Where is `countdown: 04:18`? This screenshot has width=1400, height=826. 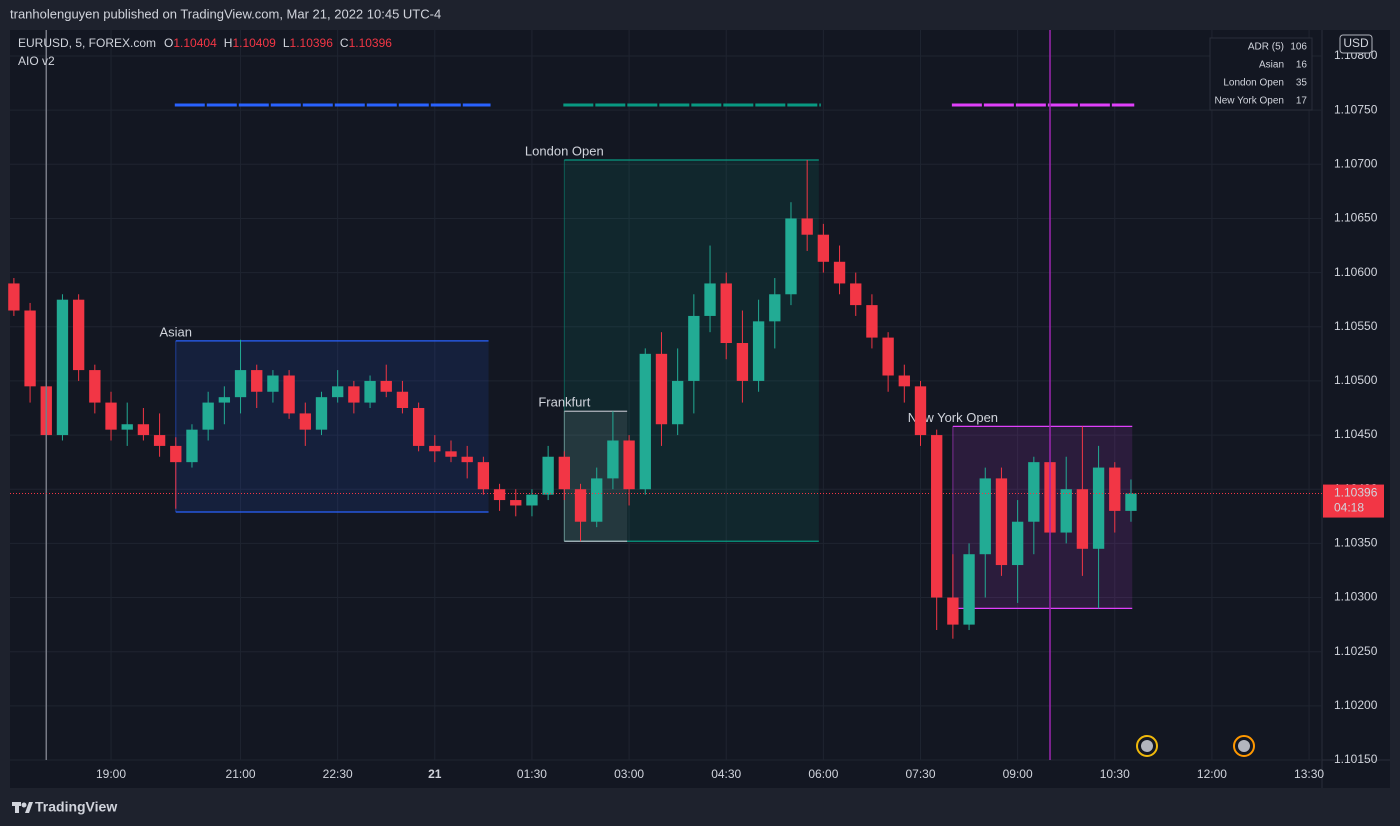 countdown: 04:18 is located at coordinates (1349, 508).